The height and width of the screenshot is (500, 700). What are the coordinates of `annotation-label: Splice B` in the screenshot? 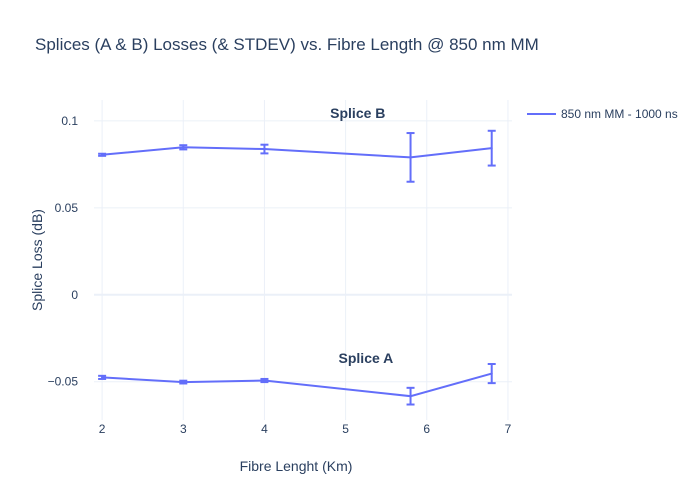 It's located at (357, 113).